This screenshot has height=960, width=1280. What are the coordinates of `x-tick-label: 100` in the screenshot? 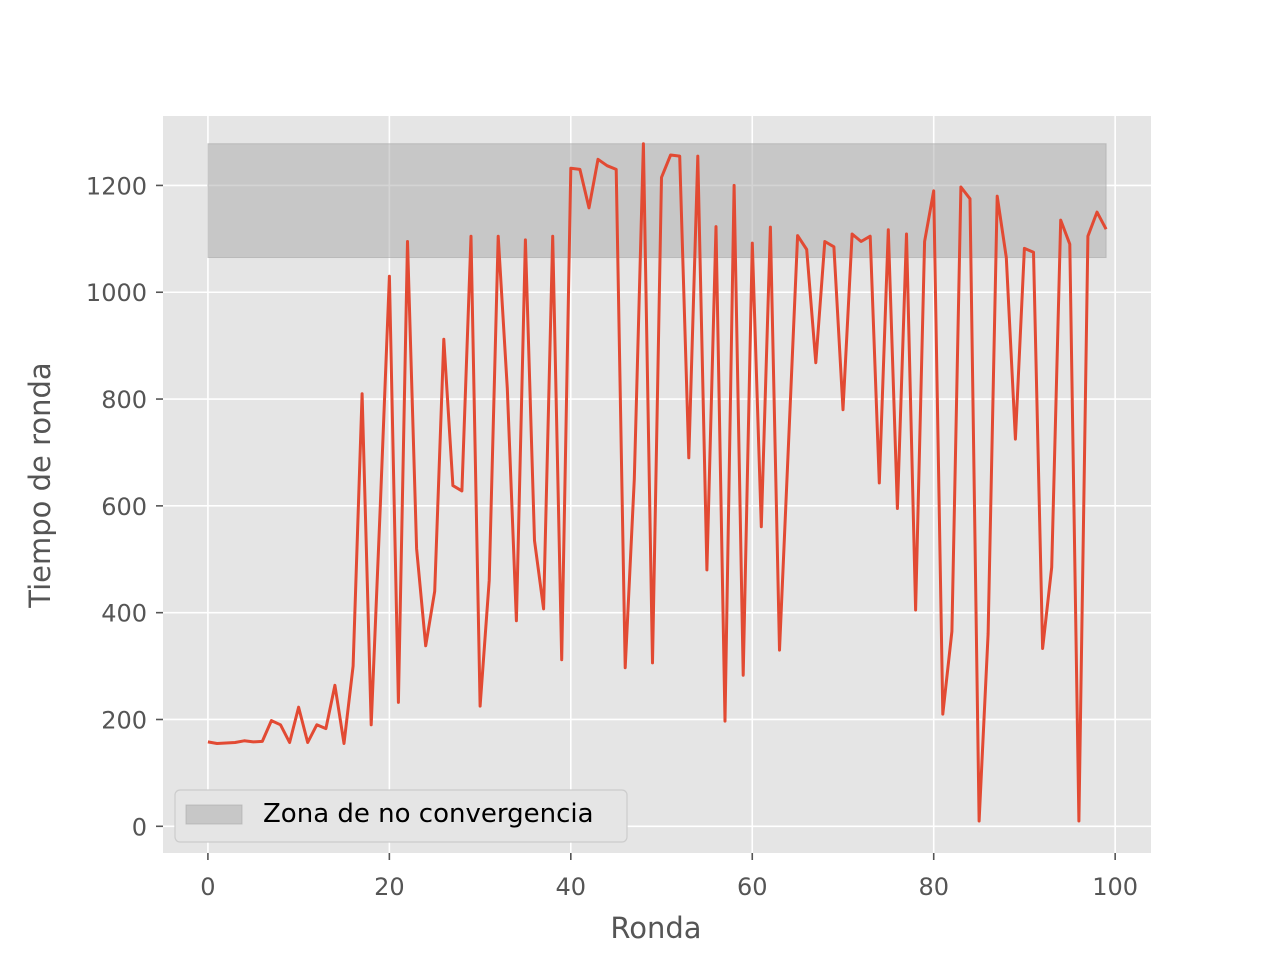 It's located at (1115, 887).